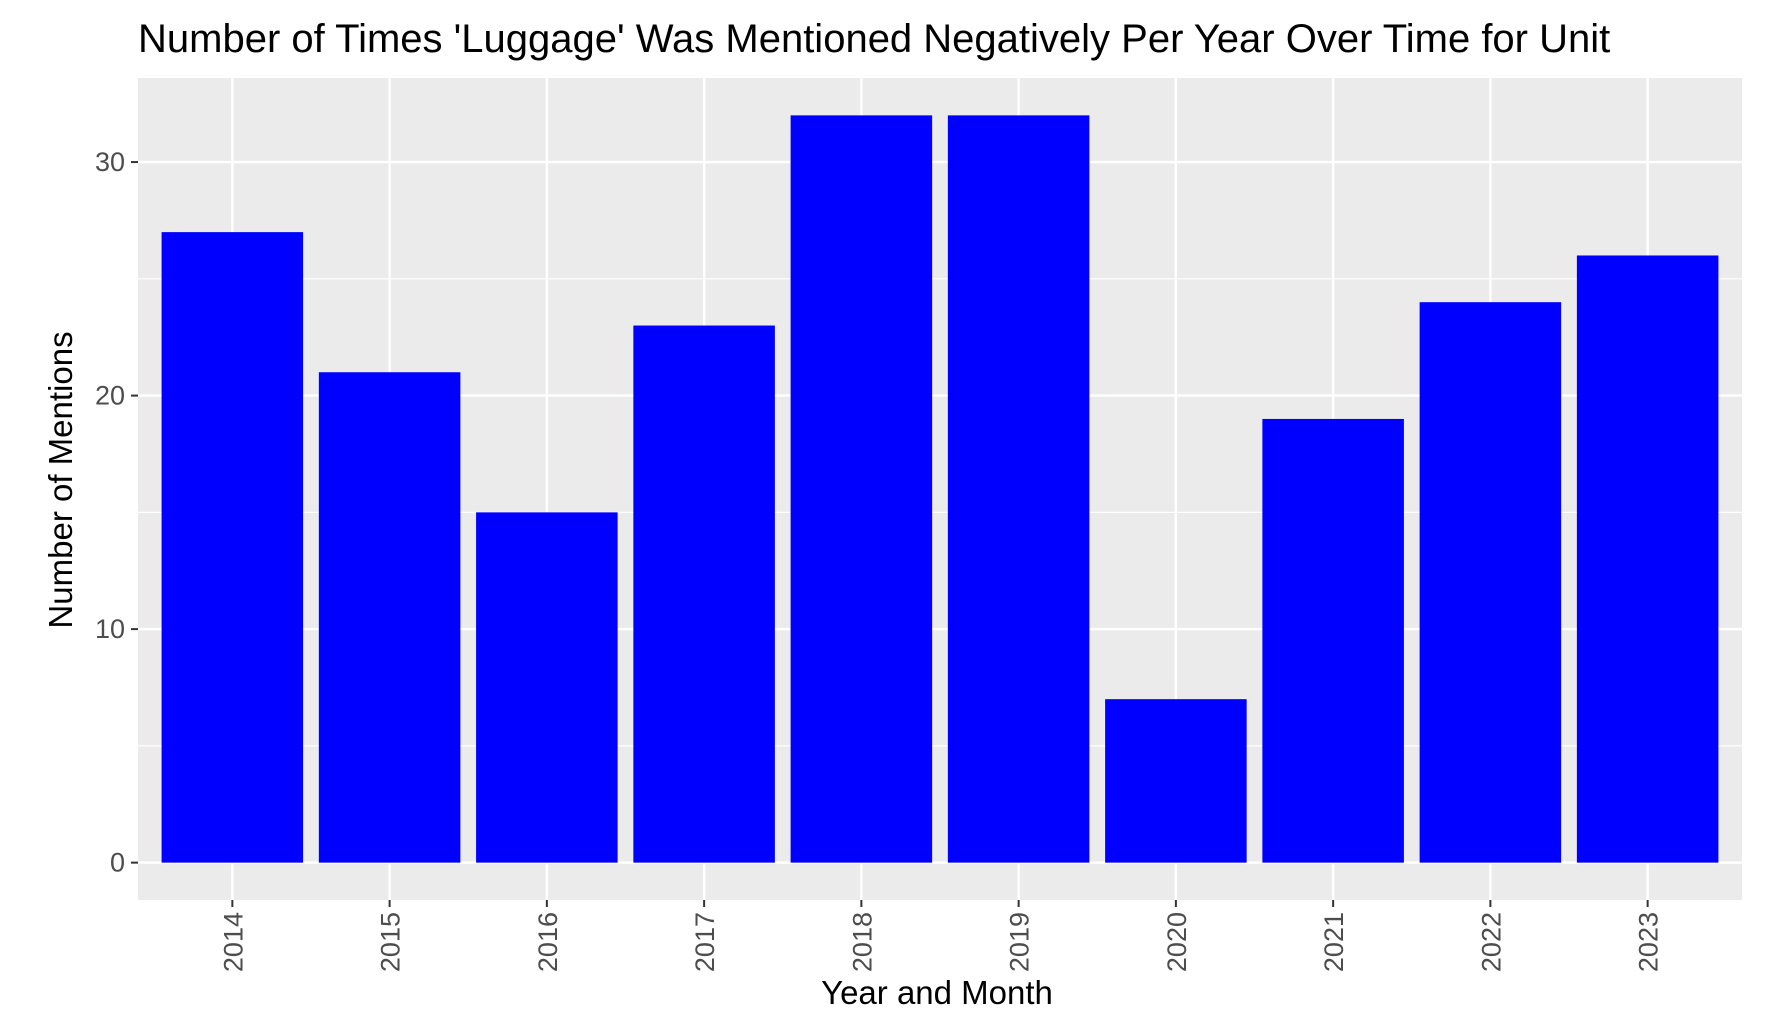 The height and width of the screenshot is (1024, 1792). What do you see at coordinates (117, 863) in the screenshot?
I see `y-tick-label: 0` at bounding box center [117, 863].